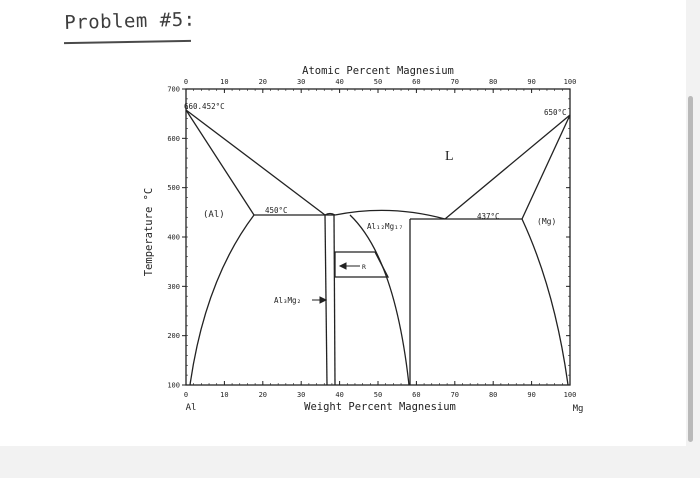 Image resolution: width=700 pixels, height=478 pixels. Describe the element at coordinates (186, 395) in the screenshot. I see `bottom-tick-label: 0` at that location.